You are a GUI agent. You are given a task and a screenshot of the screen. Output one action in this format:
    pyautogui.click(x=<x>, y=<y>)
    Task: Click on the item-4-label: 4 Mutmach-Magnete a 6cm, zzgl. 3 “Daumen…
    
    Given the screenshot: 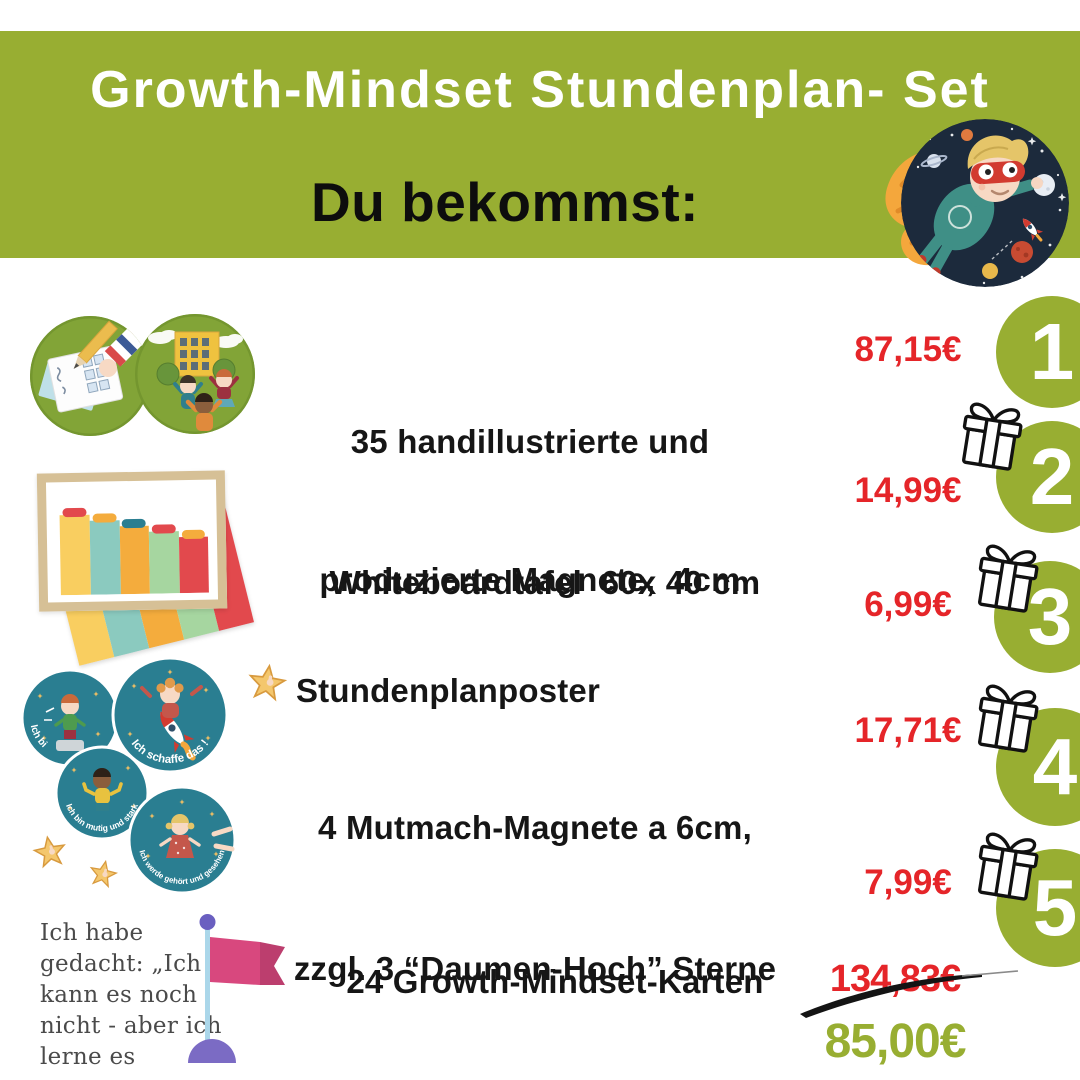 What is the action you would take?
    pyautogui.click(x=535, y=898)
    